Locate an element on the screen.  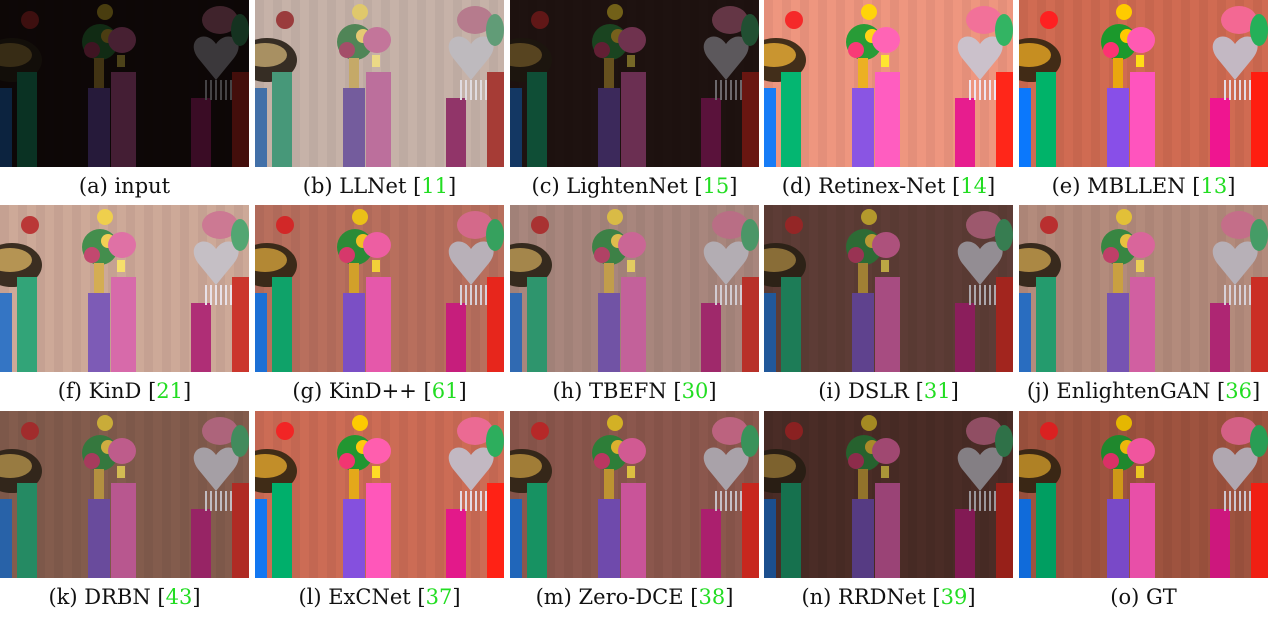
caption-label: (d) Retinex-Net is located at coordinates (863, 186).